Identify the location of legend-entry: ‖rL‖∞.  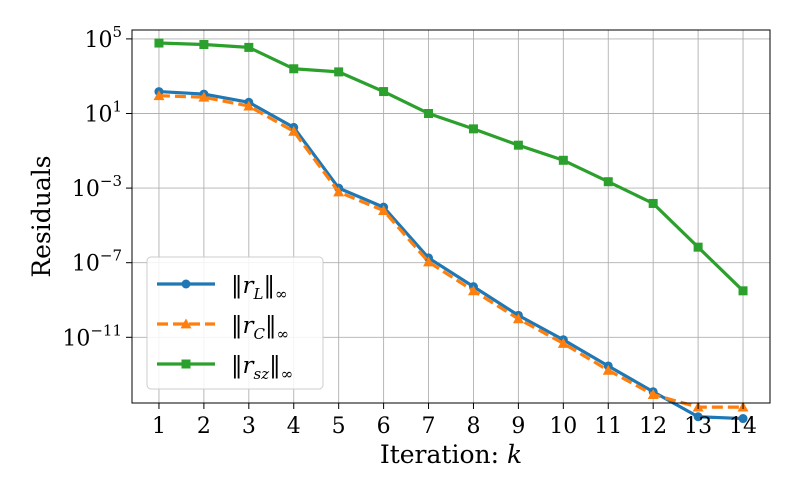
(222, 288).